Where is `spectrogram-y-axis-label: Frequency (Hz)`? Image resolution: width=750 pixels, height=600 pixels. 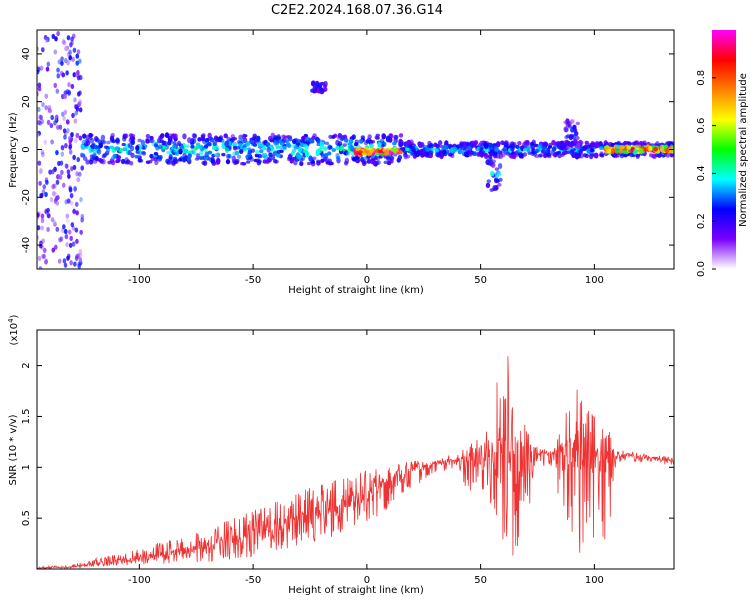 spectrogram-y-axis-label: Frequency (Hz) is located at coordinates (13, 150).